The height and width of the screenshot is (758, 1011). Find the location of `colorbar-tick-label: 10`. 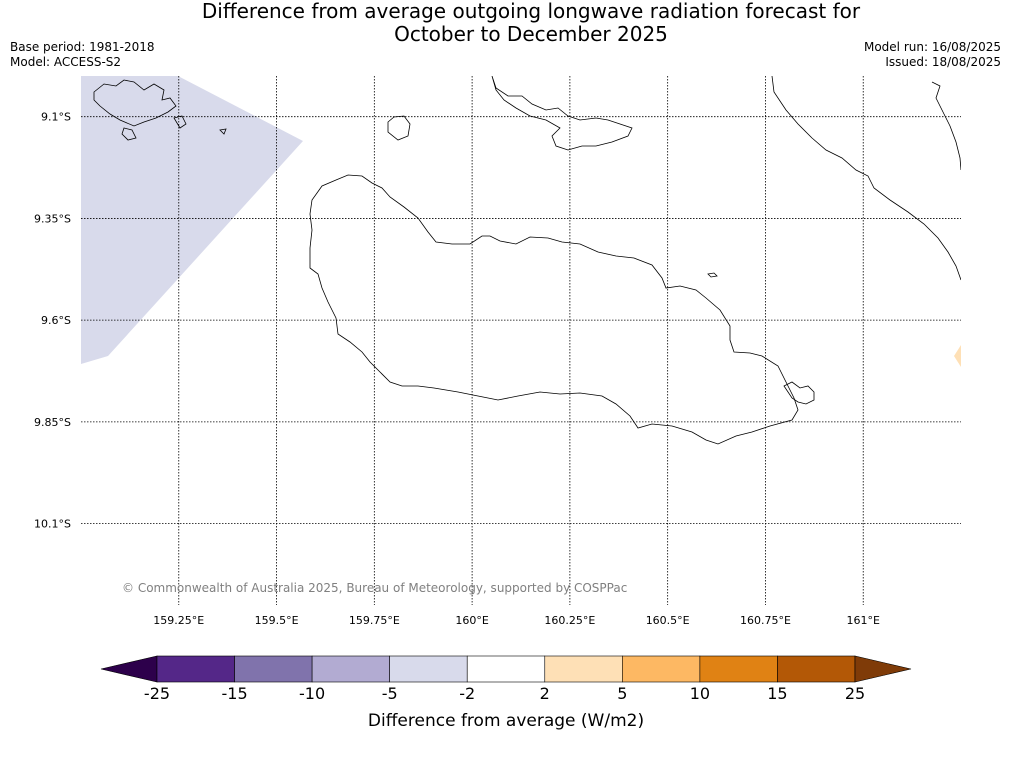

colorbar-tick-label: 10 is located at coordinates (700, 693).